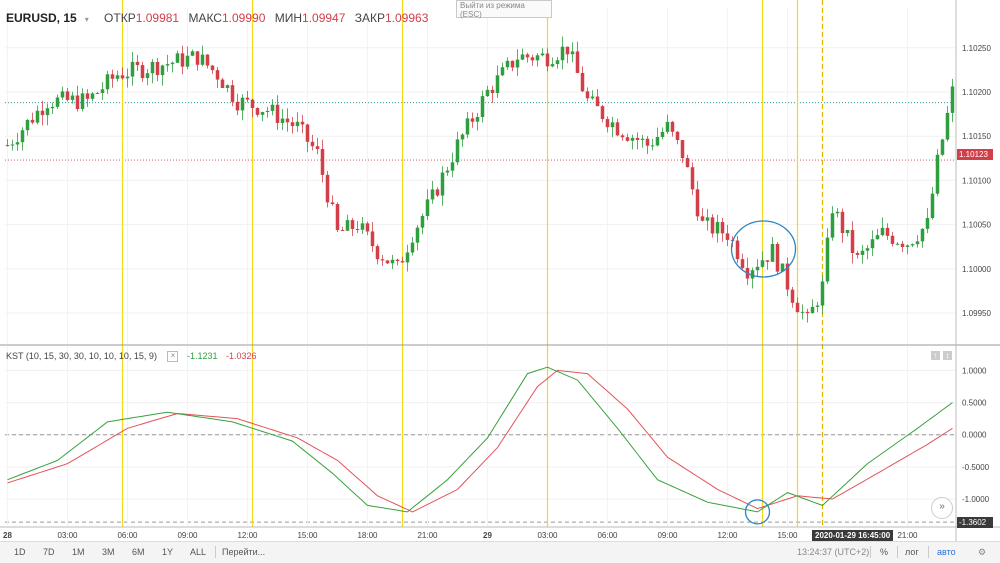 This screenshot has width=1000, height=563. What do you see at coordinates (78, 552) in the screenshot?
I see `range-1m: 1M` at bounding box center [78, 552].